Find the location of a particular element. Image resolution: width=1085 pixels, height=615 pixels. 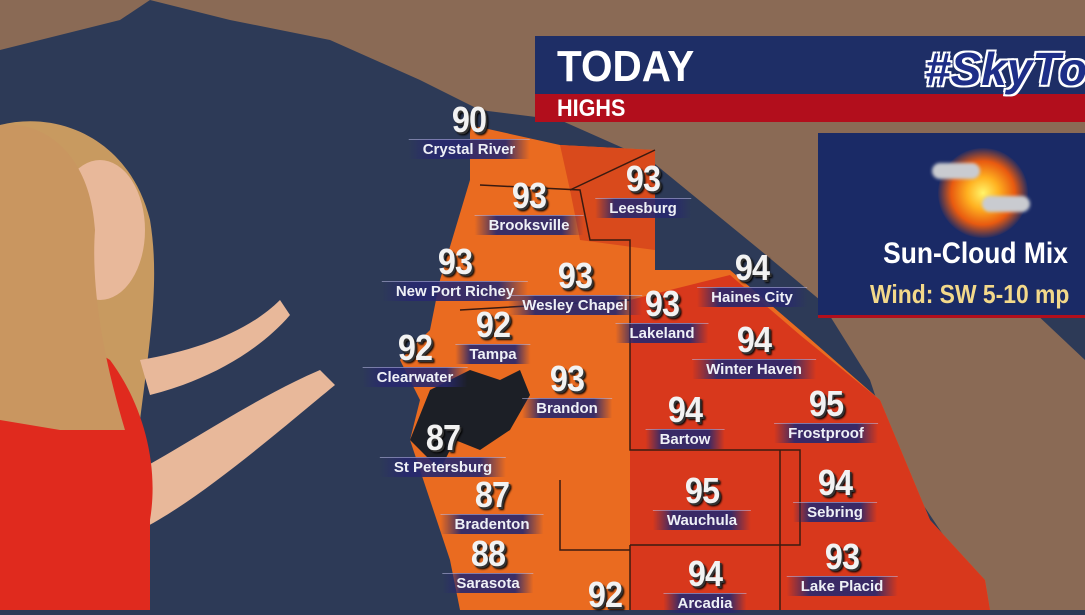

city-name: Sebring is located at coordinates (835, 512).